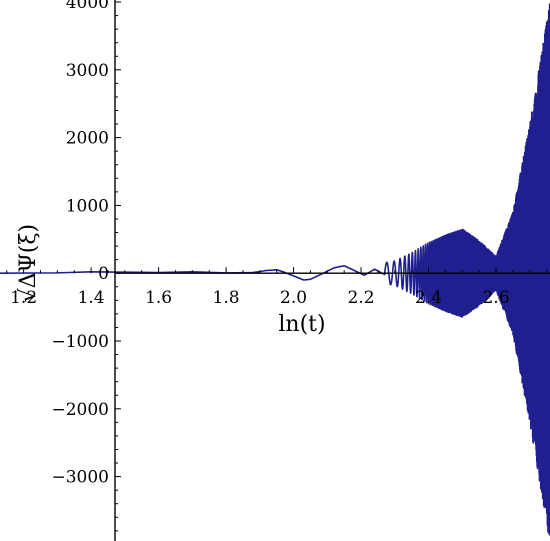  I want to click on y-tick-label: −3000, so click(80, 478).